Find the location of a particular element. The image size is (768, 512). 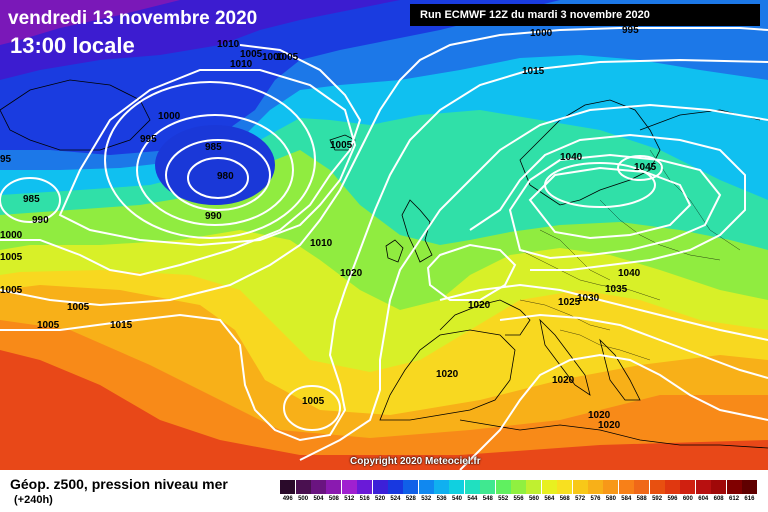

legend-value-label: 616 is located at coordinates (749, 499).